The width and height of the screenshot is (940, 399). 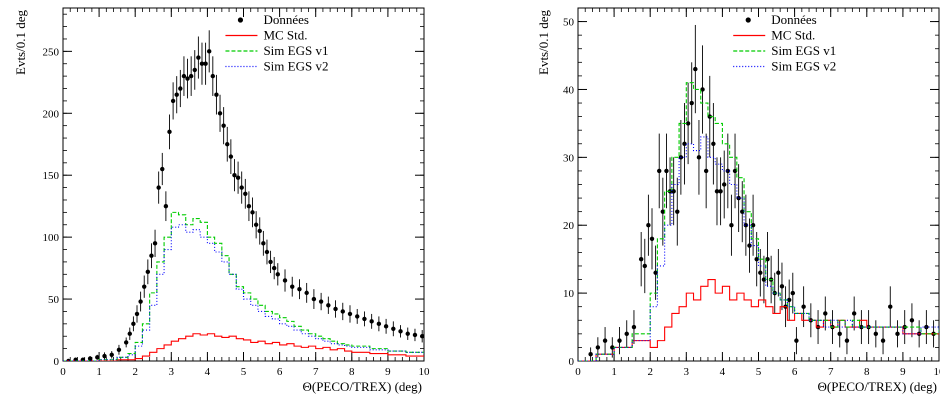 I want to click on y-tick-label: 150, so click(x=51, y=176).